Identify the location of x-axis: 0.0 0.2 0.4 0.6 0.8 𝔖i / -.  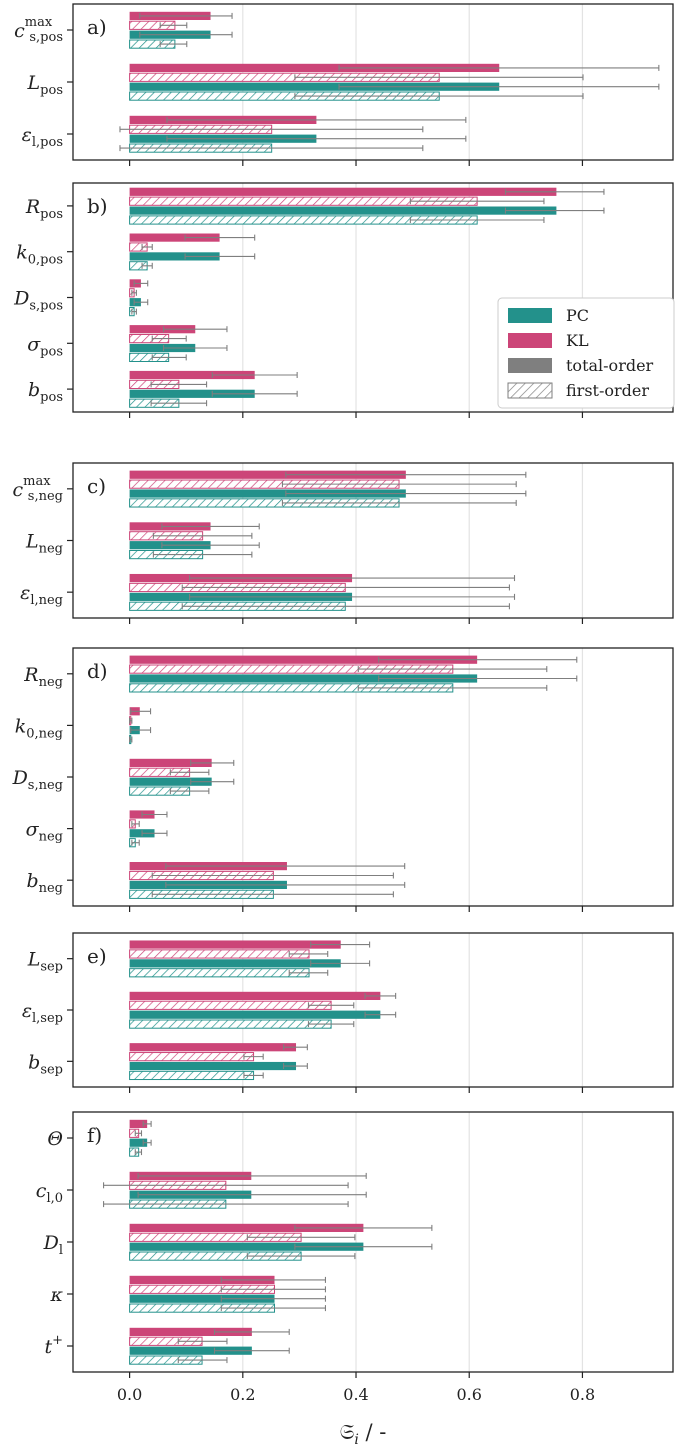
(356, 1416).